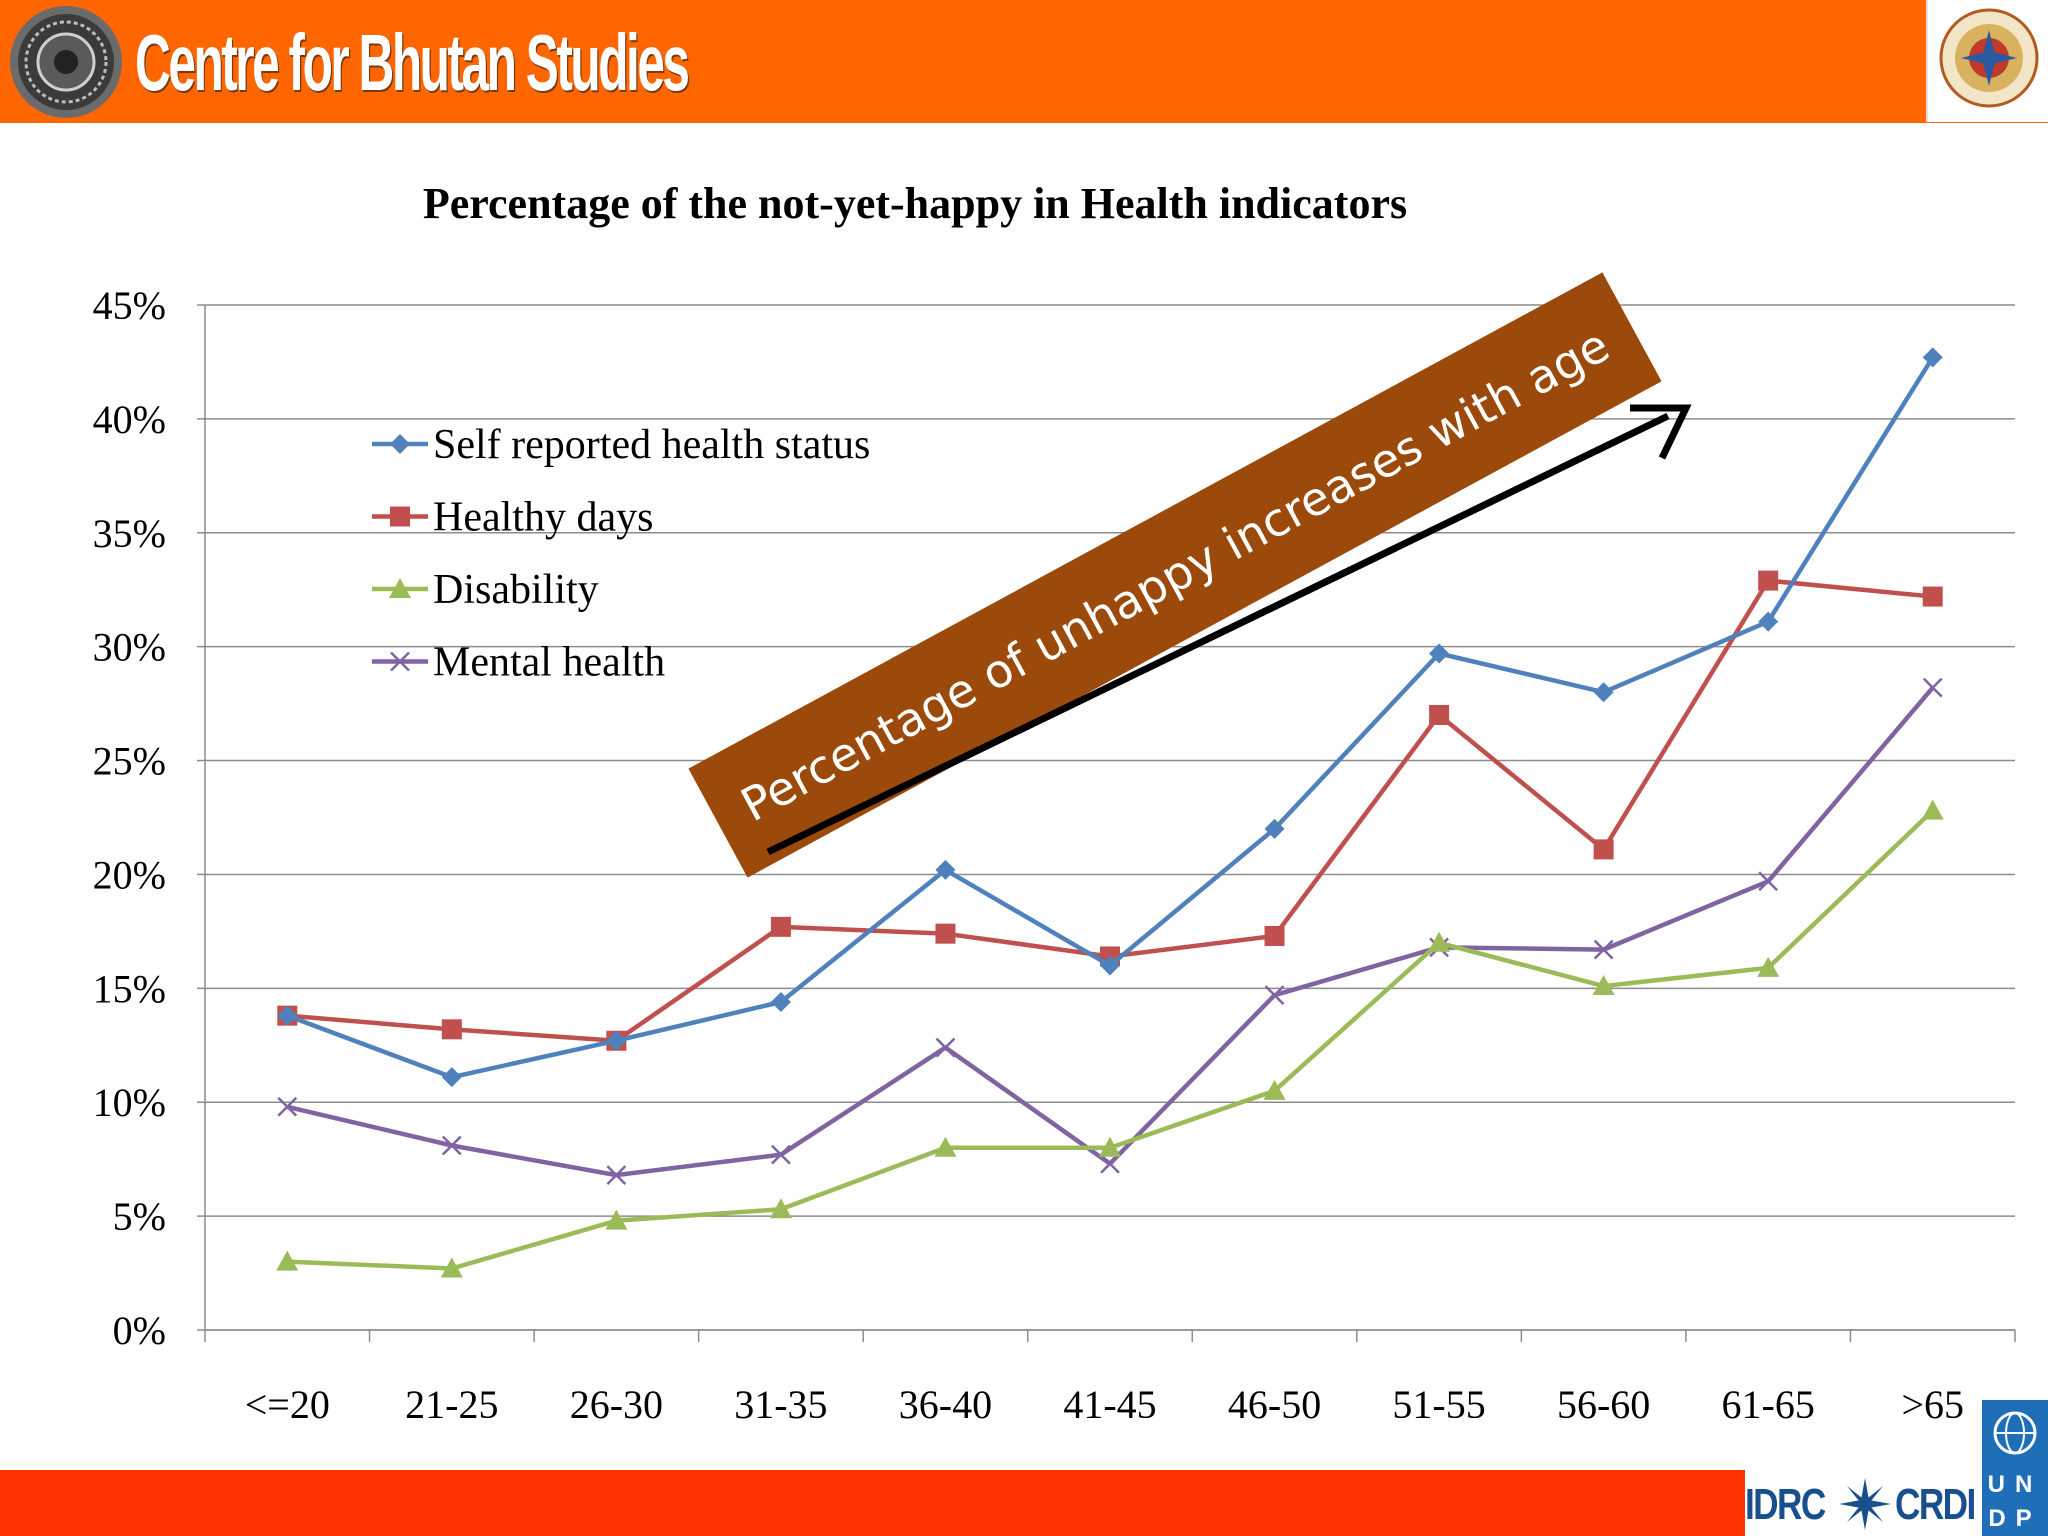  I want to click on x-tick-label: >65, so click(1932, 1404).